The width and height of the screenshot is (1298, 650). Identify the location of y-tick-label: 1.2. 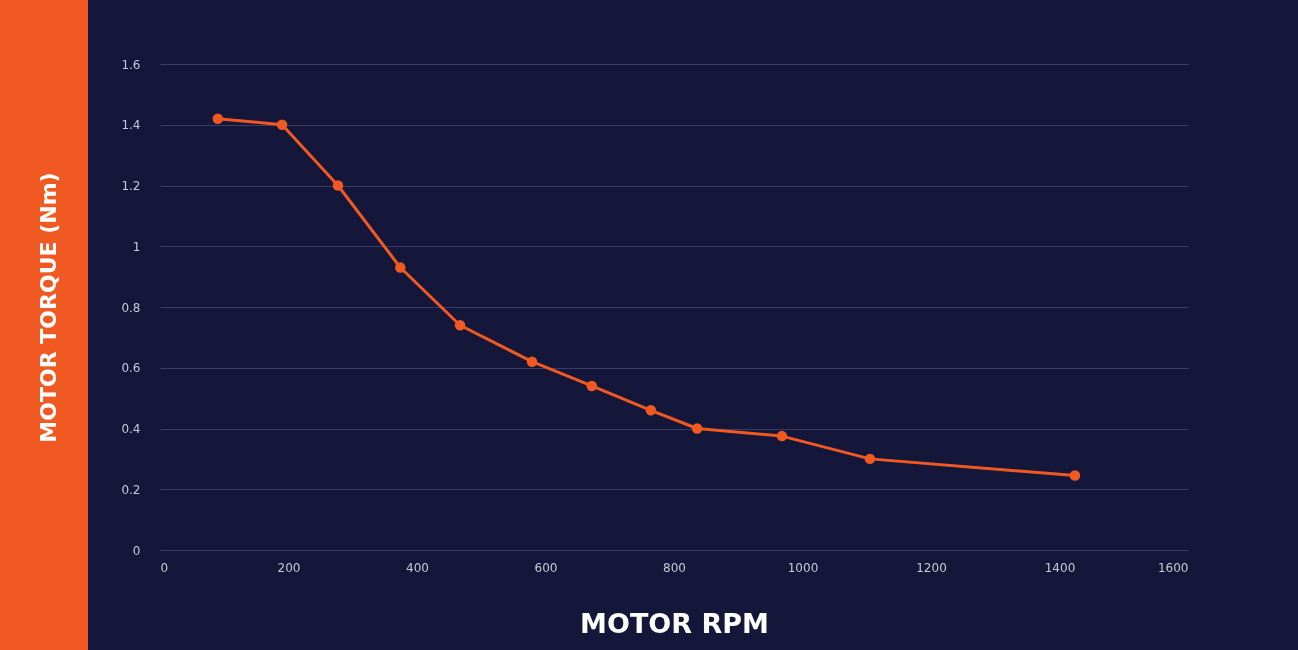
(131, 186).